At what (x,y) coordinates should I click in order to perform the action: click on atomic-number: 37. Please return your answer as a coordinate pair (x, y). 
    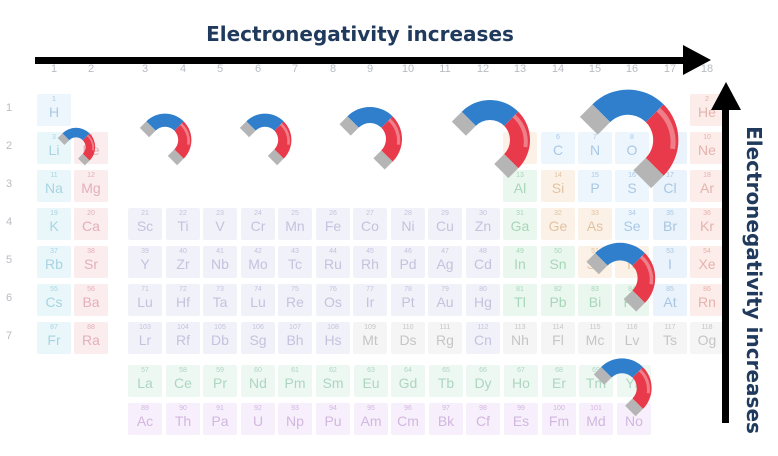
    Looking at the image, I should click on (54, 251).